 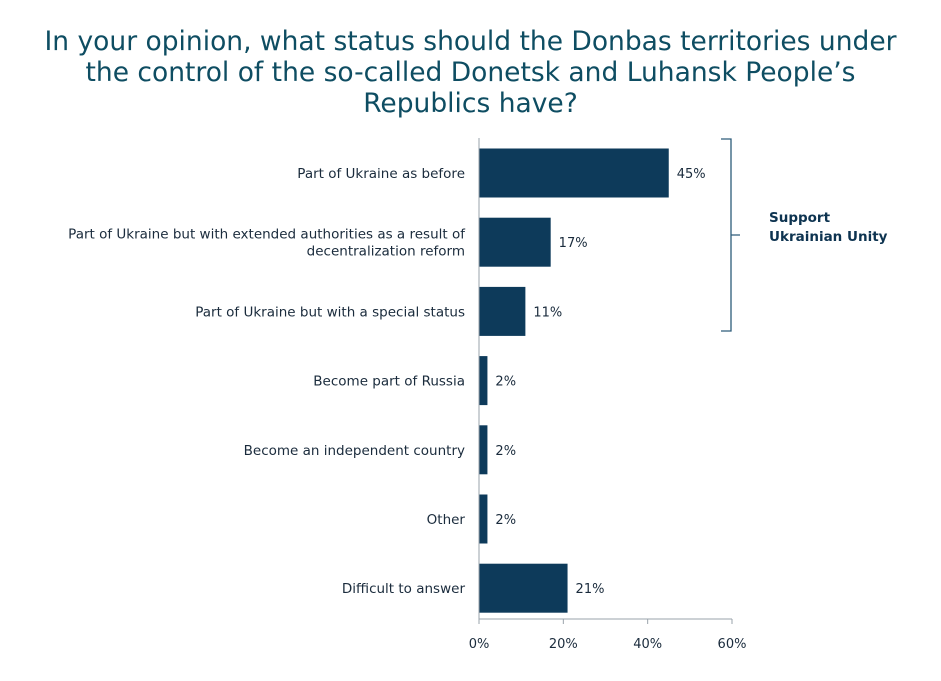 What do you see at coordinates (800, 218) in the screenshot?
I see `bracket-label: Support` at bounding box center [800, 218].